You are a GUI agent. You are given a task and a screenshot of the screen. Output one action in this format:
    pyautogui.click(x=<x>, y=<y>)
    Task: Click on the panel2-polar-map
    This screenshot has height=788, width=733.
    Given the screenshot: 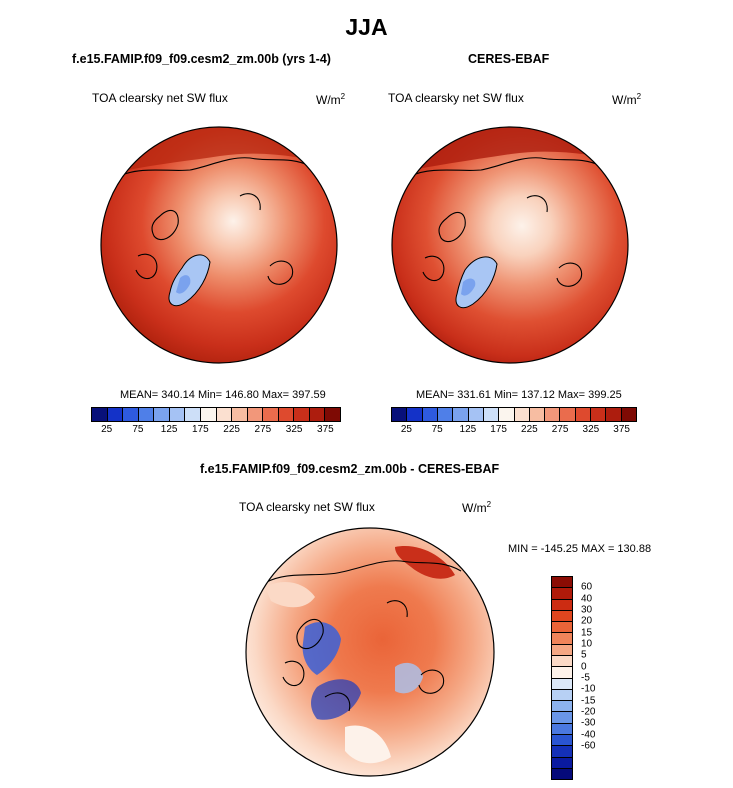 What is the action you would take?
    pyautogui.click(x=510, y=245)
    